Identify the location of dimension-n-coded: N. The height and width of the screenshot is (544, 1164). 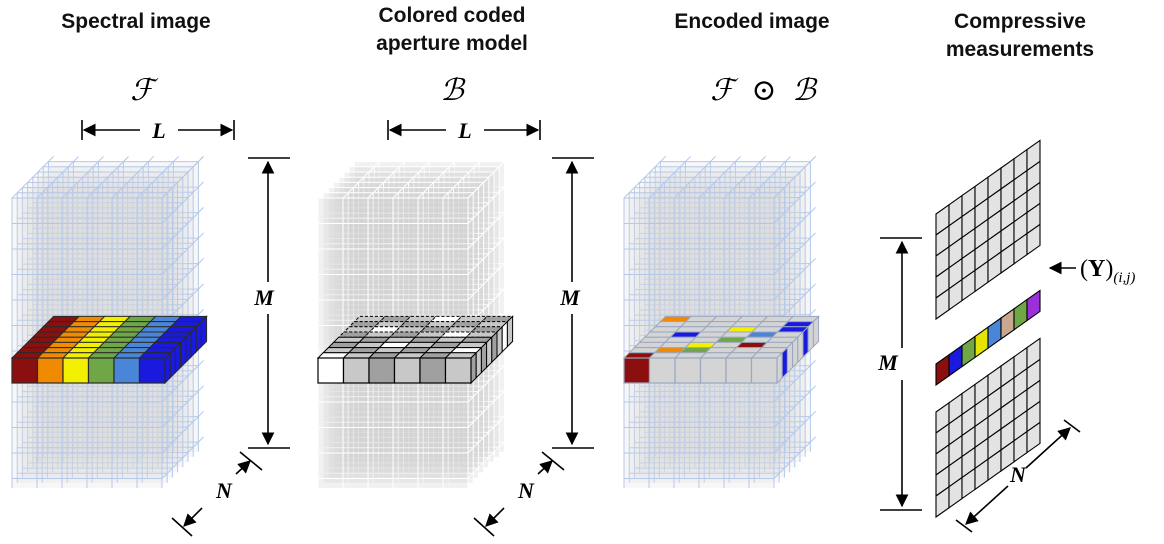
(519, 494).